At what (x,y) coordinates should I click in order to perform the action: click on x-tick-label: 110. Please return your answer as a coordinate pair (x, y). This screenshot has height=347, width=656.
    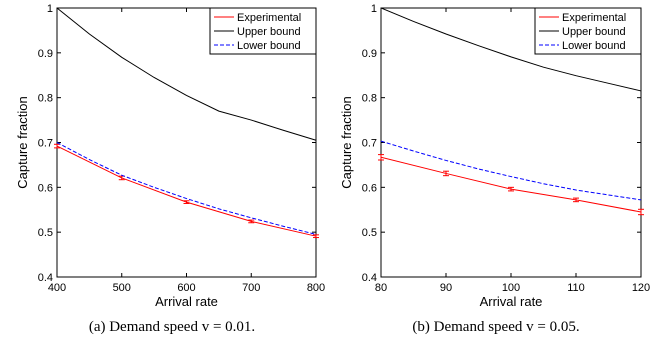
    Looking at the image, I should click on (576, 288).